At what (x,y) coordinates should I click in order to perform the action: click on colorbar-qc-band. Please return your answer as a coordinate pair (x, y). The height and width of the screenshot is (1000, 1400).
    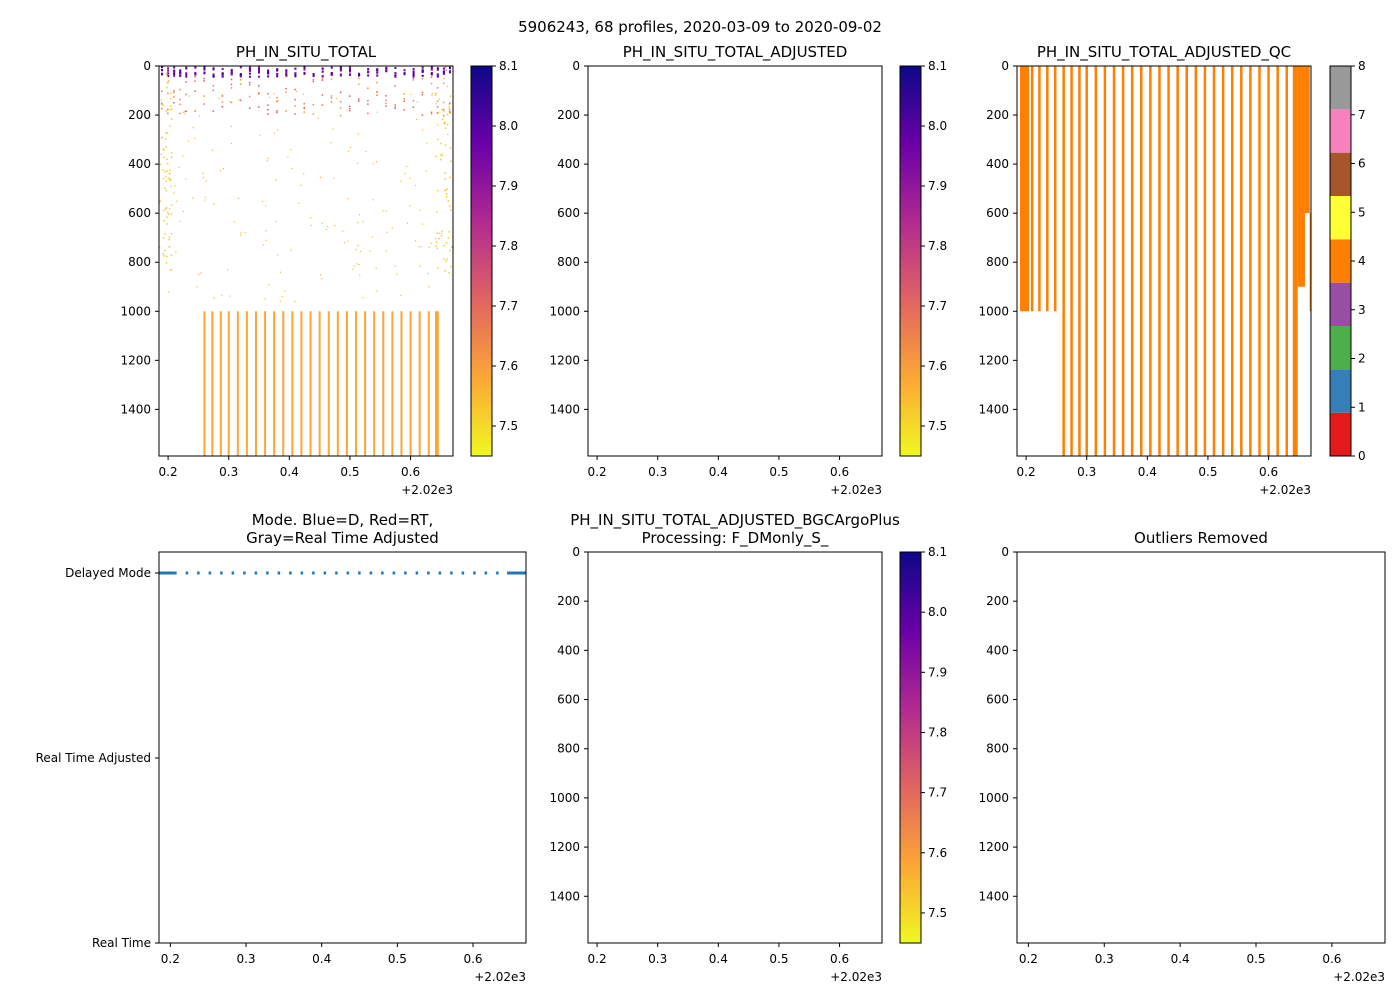
    Looking at the image, I should click on (1340, 218).